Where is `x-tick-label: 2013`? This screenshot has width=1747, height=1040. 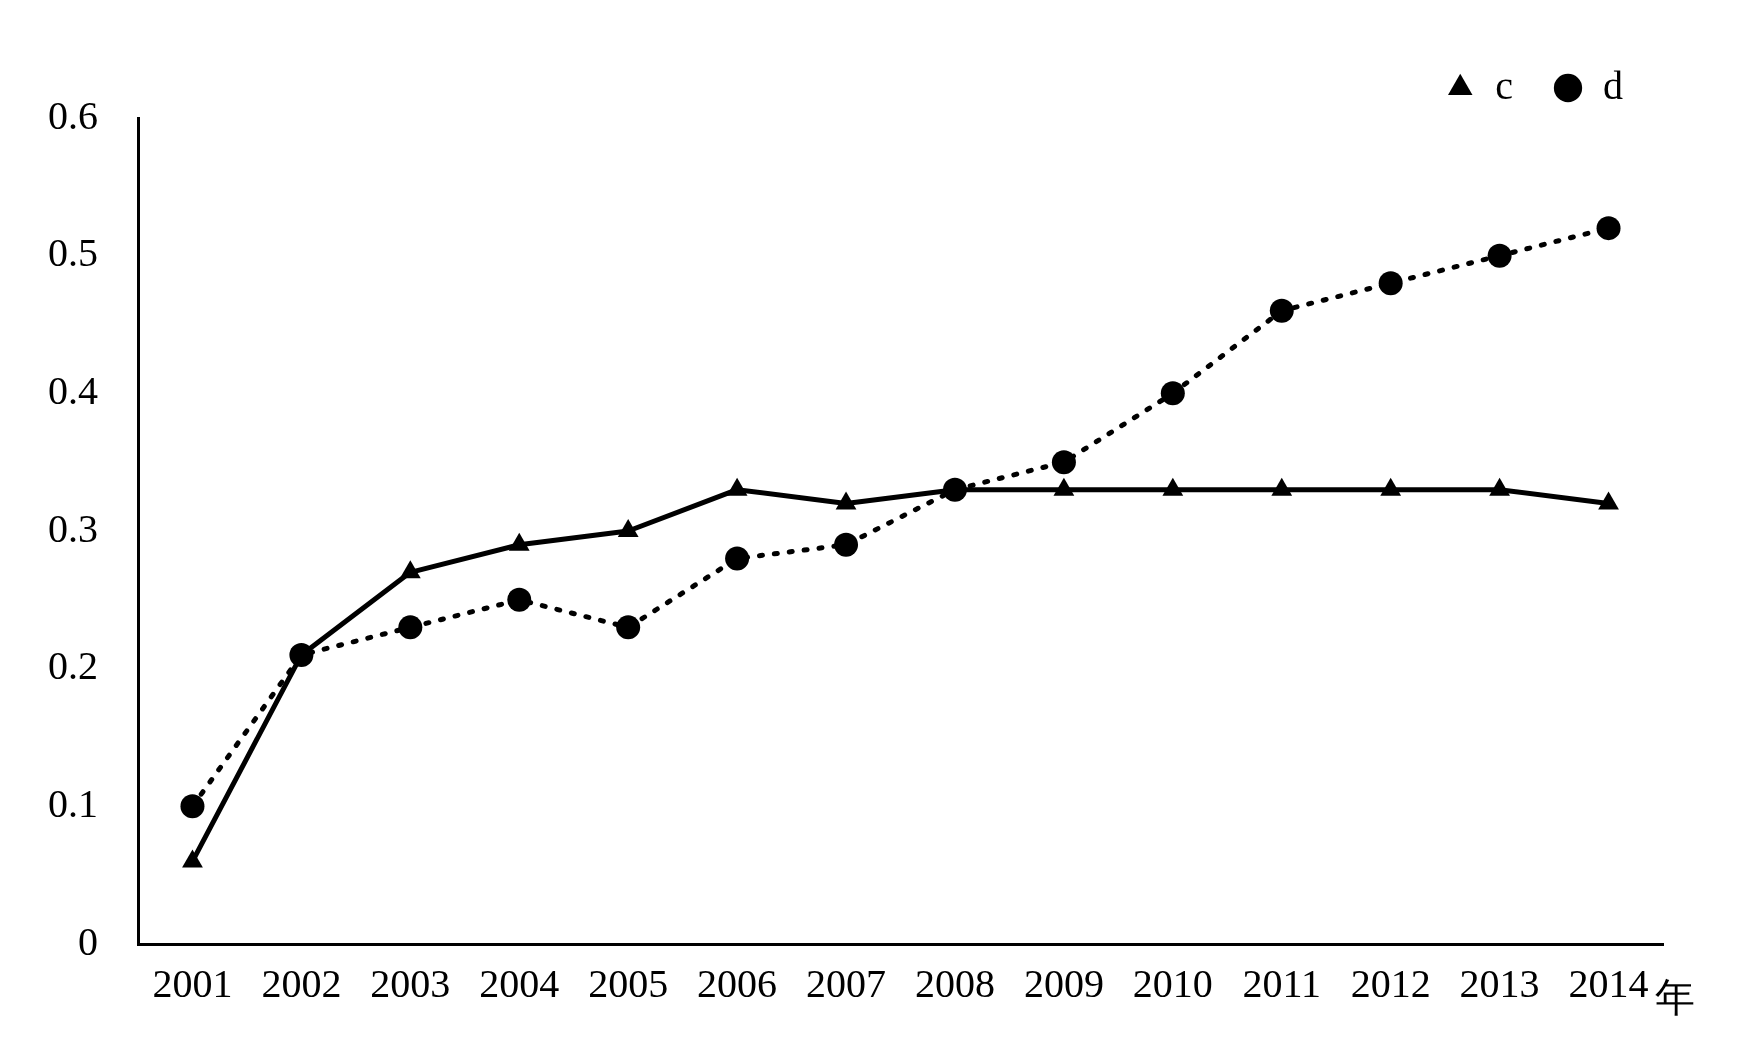 x-tick-label: 2013 is located at coordinates (1499, 983).